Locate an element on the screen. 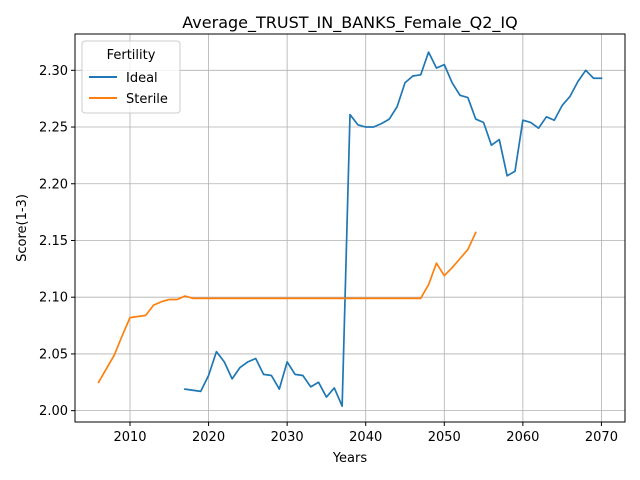 The width and height of the screenshot is (640, 480). chart-title: Average_TRUST_IN_BANKS_Female_Q2_IQ is located at coordinates (349, 23).